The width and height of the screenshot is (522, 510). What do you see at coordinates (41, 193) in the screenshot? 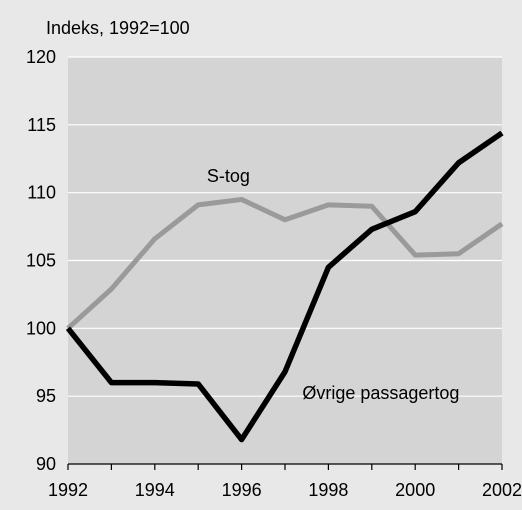
I see `y-tick-label: 110` at bounding box center [41, 193].